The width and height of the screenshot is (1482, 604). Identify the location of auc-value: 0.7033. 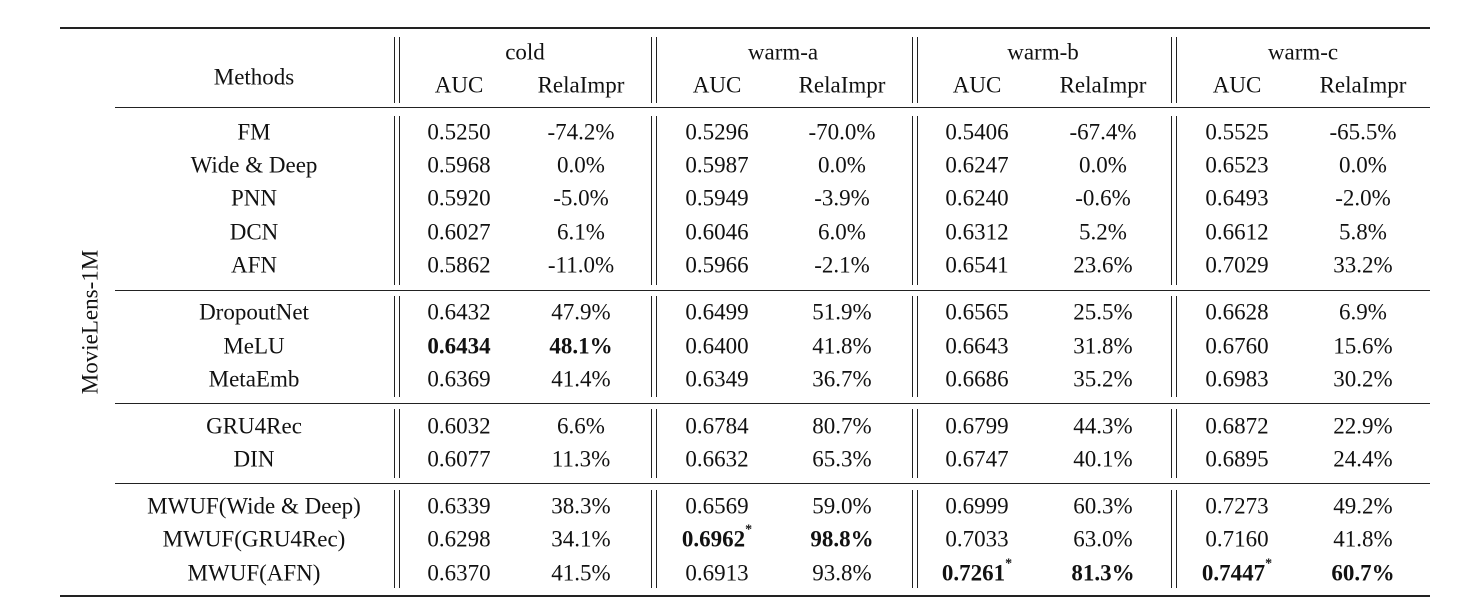
(976, 539).